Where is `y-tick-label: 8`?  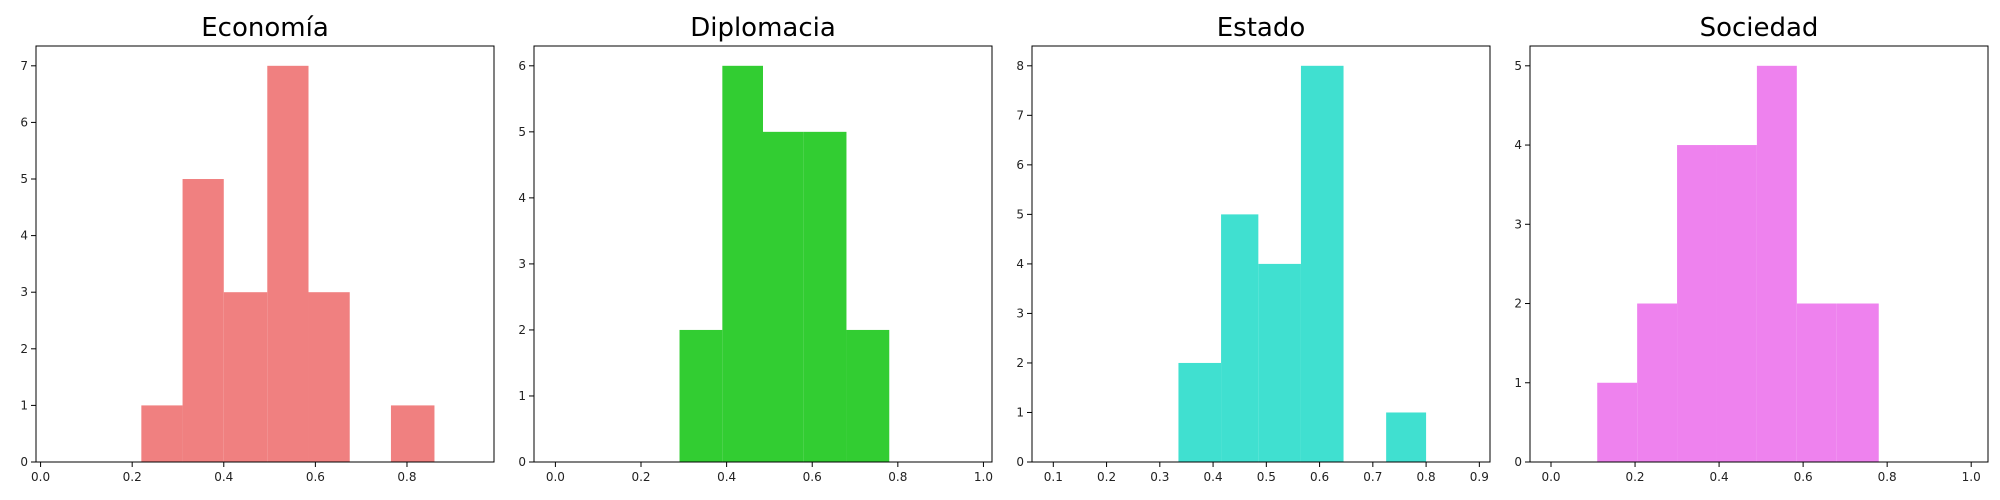 y-tick-label: 8 is located at coordinates (1020, 66).